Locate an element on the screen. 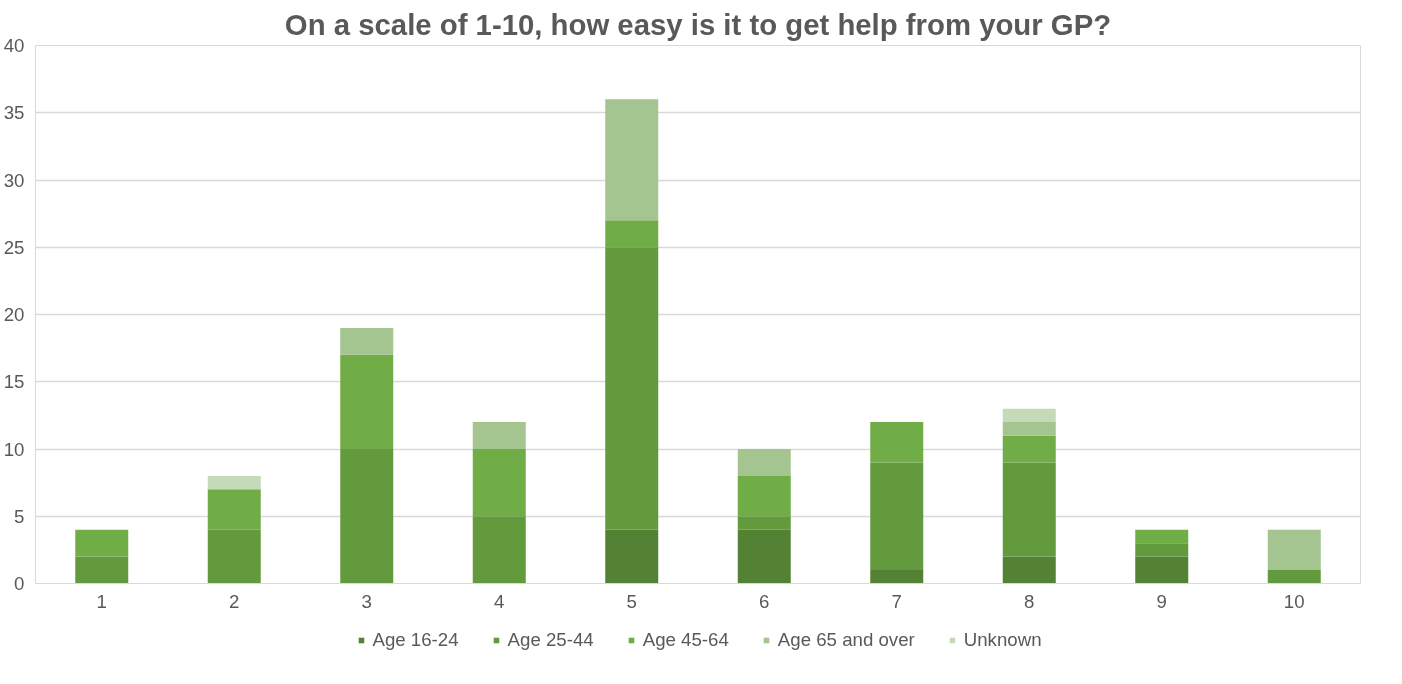  legend-label: Age 65 and over is located at coordinates (846, 640).